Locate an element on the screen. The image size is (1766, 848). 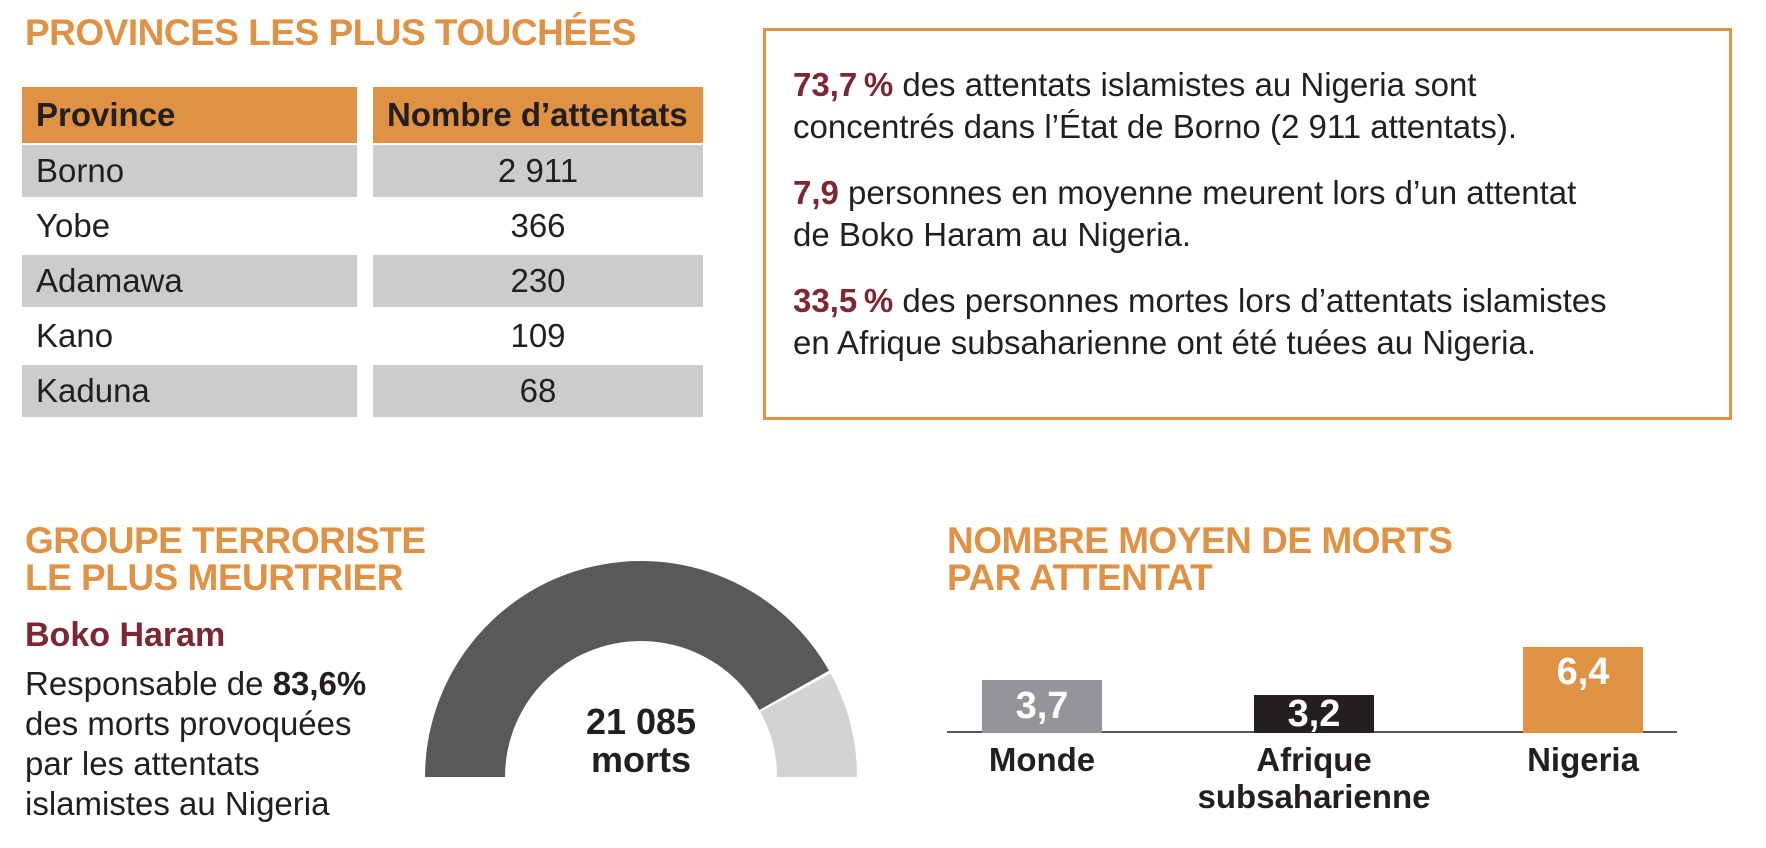
category-label-monde: Monde is located at coordinates (1042, 759).